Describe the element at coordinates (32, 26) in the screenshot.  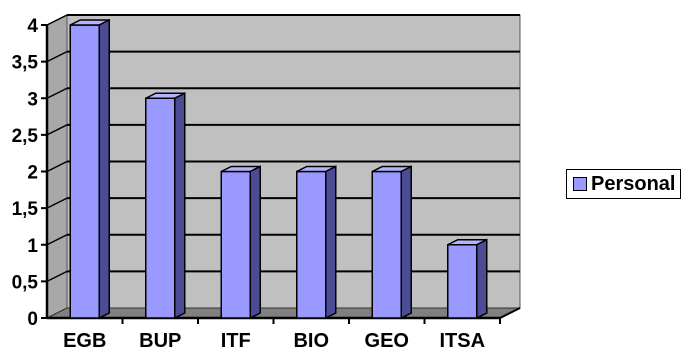
I see `y-tick-label: 4` at that location.